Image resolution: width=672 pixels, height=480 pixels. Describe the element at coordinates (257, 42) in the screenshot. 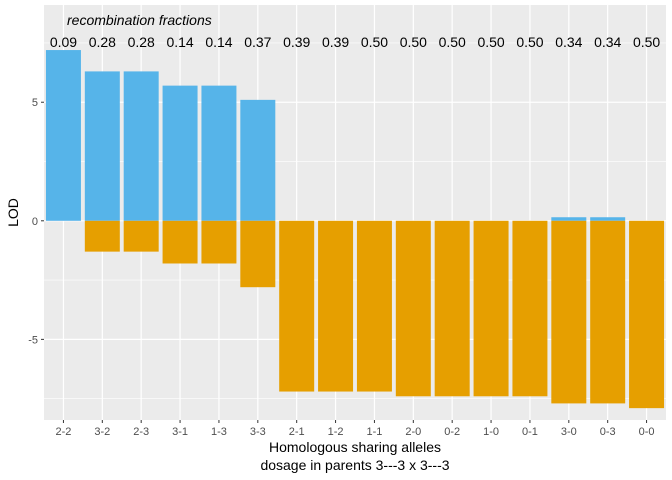

I see `recombination-fraction-label: 0.37` at that location.